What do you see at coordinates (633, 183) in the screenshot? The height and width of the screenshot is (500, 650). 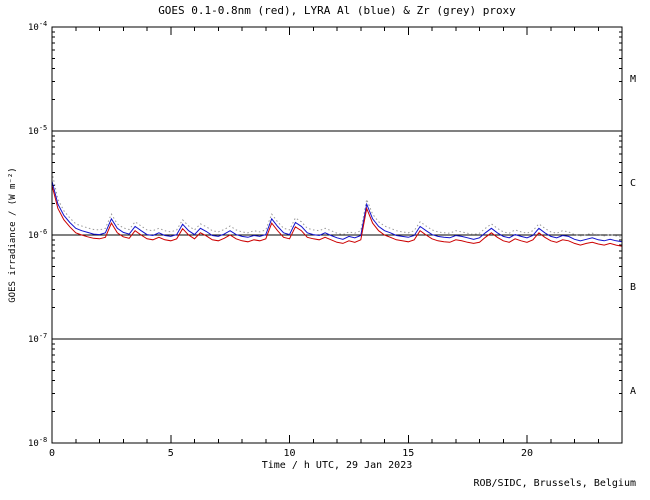 I see `flare-class-label: C` at bounding box center [633, 183].